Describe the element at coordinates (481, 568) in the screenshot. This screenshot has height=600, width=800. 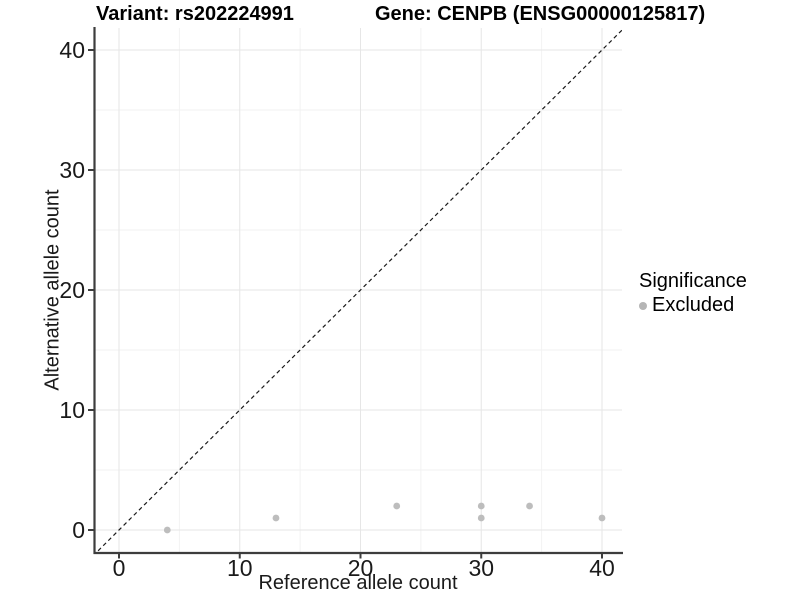
I see `x-tick-label: 30` at that location.